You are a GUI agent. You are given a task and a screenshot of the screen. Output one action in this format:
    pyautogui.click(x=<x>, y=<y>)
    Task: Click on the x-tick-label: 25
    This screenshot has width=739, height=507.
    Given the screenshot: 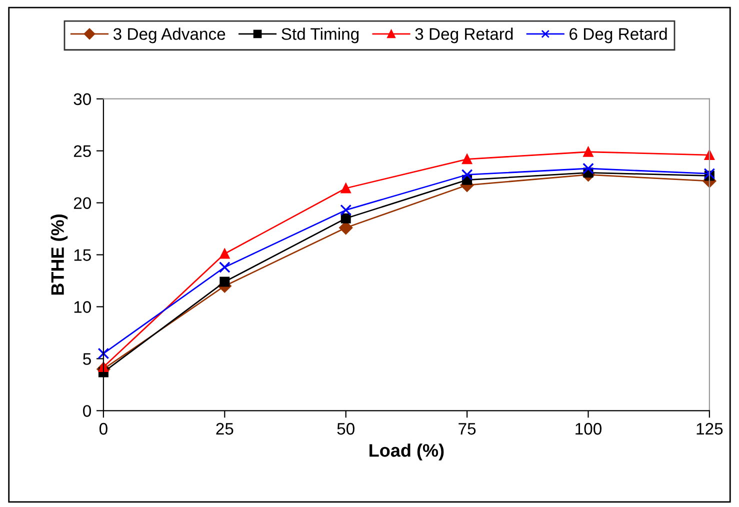 What is the action you would take?
    pyautogui.click(x=225, y=428)
    